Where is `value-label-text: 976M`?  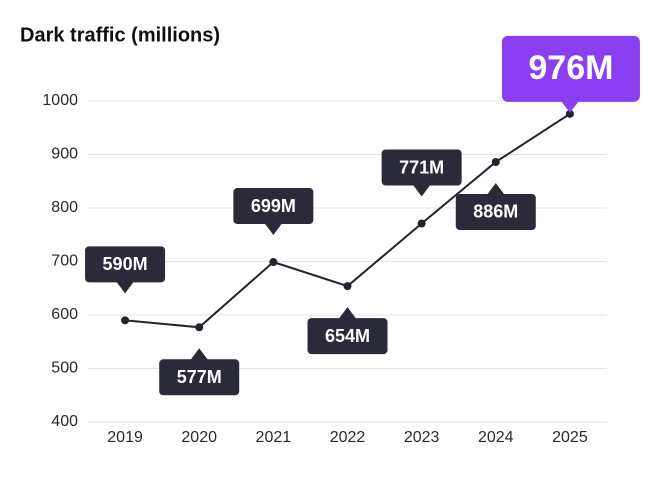
value-label-text: 976M is located at coordinates (570, 68).